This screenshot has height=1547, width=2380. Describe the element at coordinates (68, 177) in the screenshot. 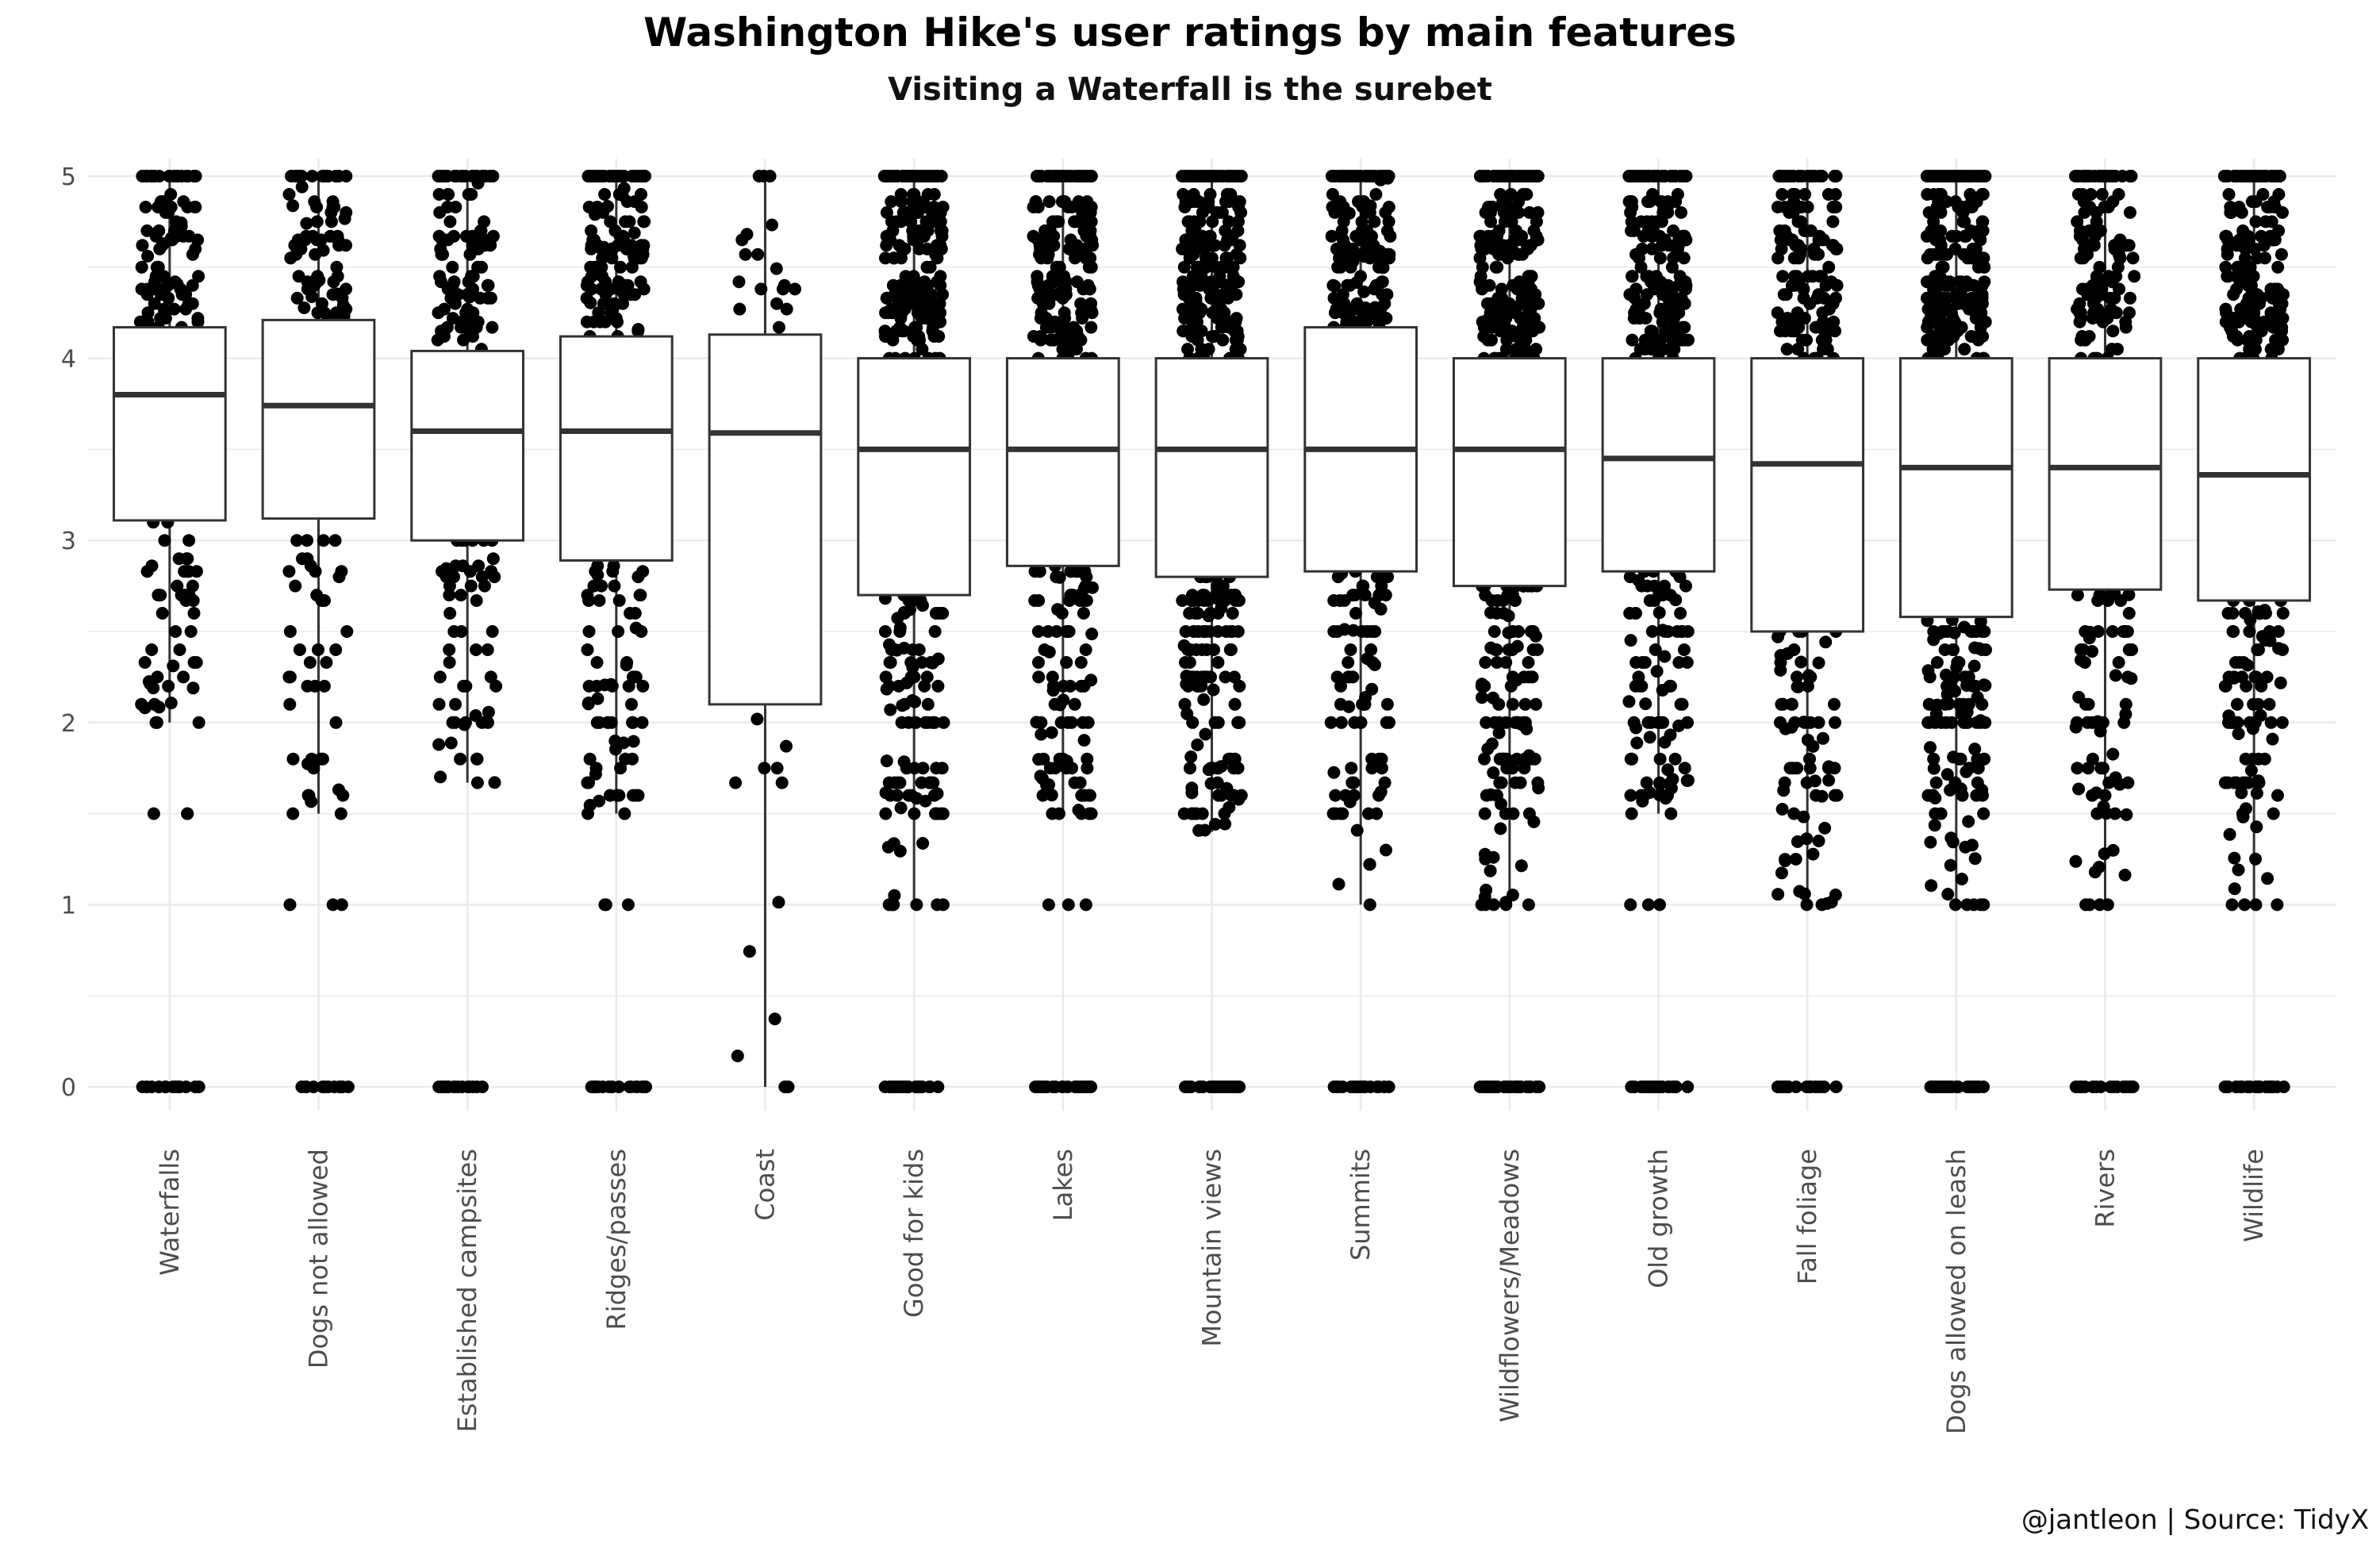

I see `y-tick-label: 5` at that location.